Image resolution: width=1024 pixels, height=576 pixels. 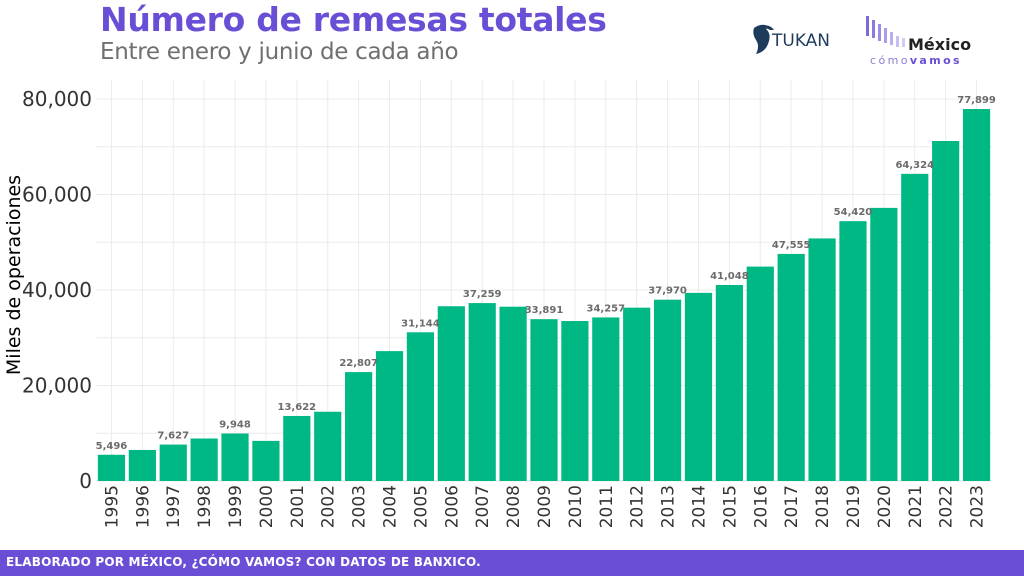 I want to click on bar-2019, so click(x=853, y=351).